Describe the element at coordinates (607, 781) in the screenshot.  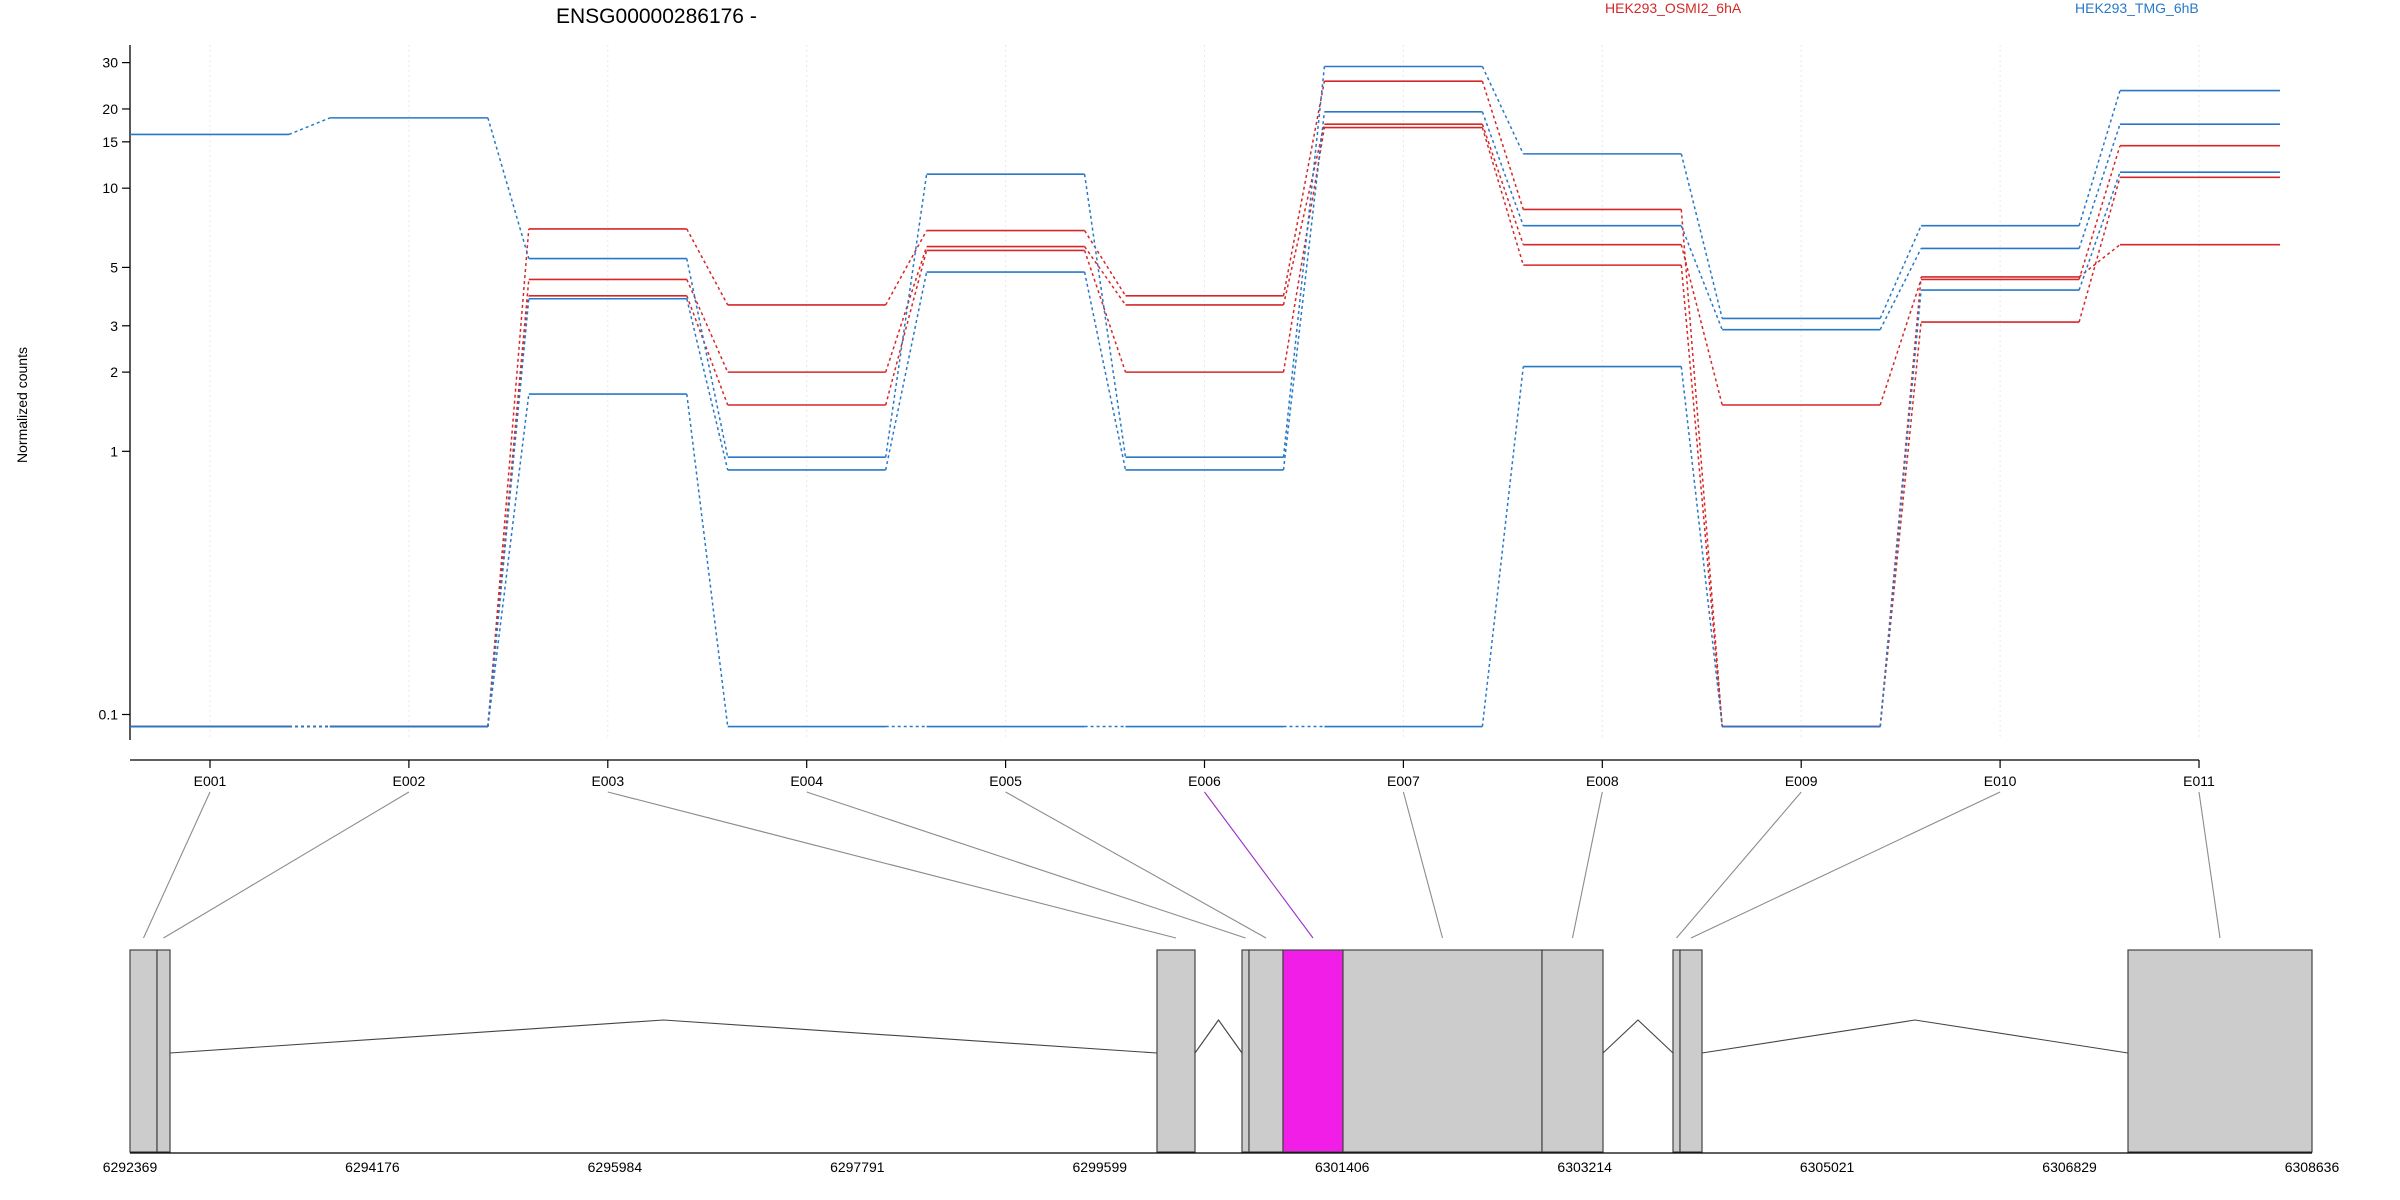
I see `x-tick-label-E003: E003` at that location.